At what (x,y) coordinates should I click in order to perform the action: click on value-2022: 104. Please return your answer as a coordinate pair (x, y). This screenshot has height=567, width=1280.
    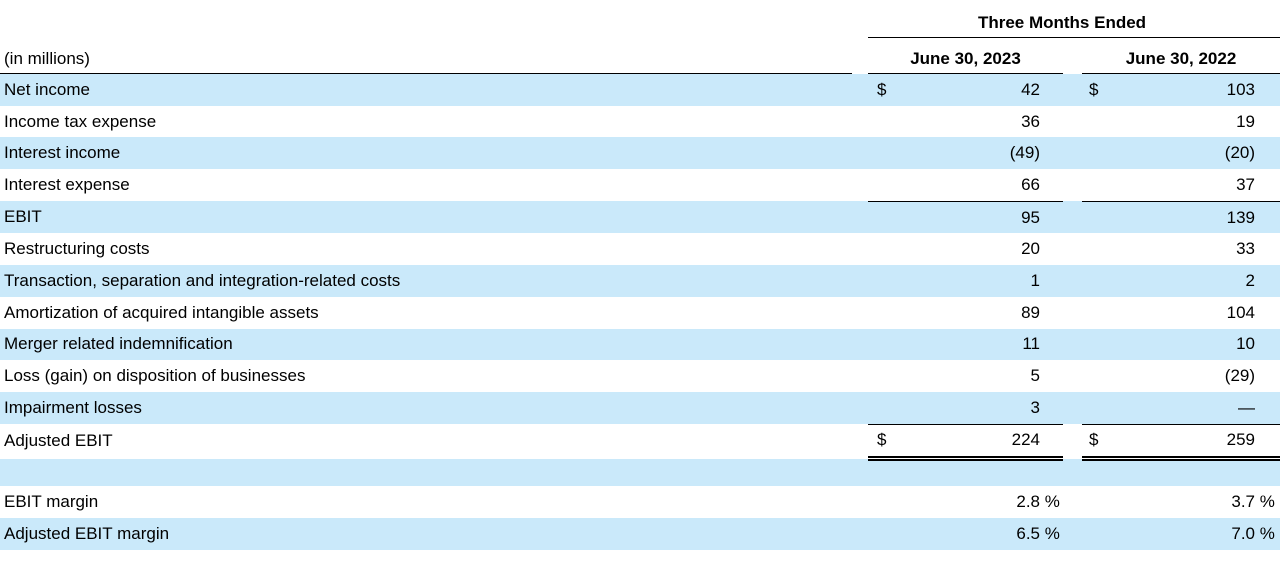
    Looking at the image, I should click on (1241, 312).